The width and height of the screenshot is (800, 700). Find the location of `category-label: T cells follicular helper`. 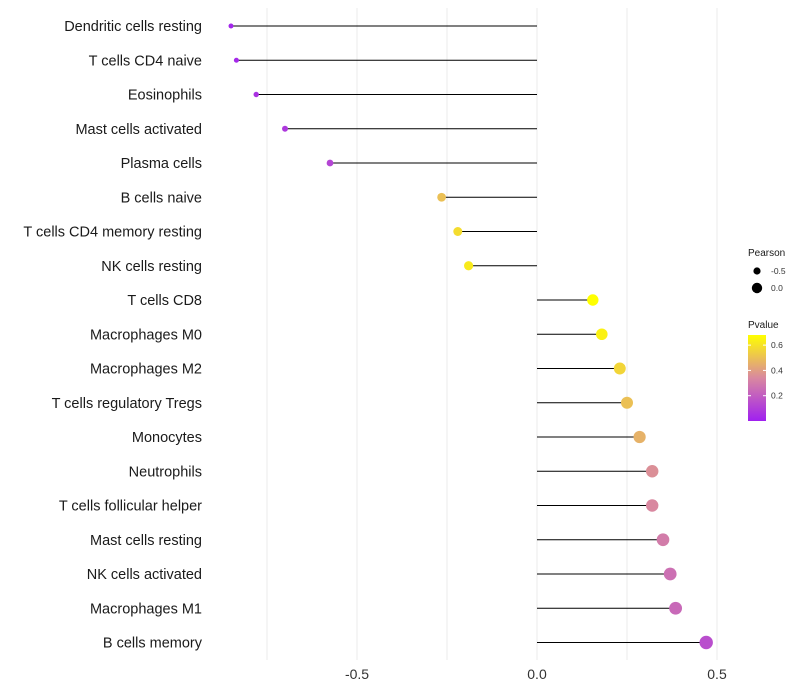

category-label: T cells follicular helper is located at coordinates (130, 507).